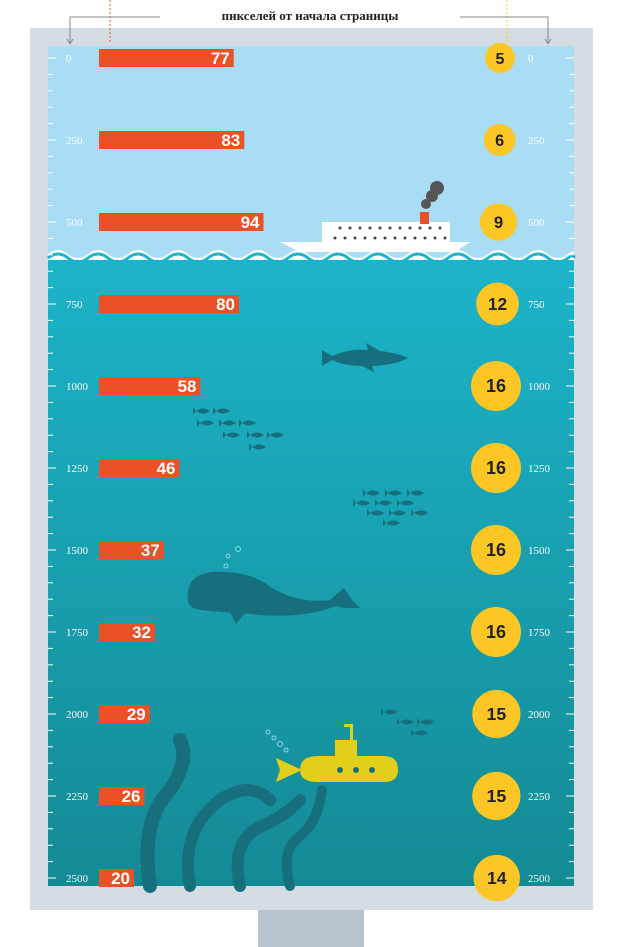 This screenshot has height=947, width=620. I want to click on bar-value-label: 29, so click(136, 714).